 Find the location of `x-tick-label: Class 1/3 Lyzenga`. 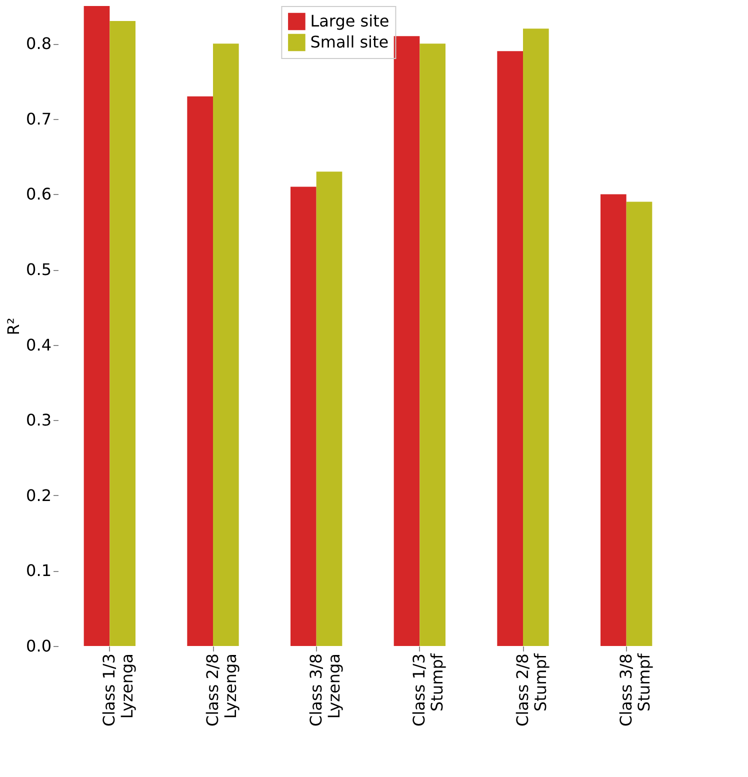

x-tick-label: Class 1/3 Lyzenga is located at coordinates (118, 690).